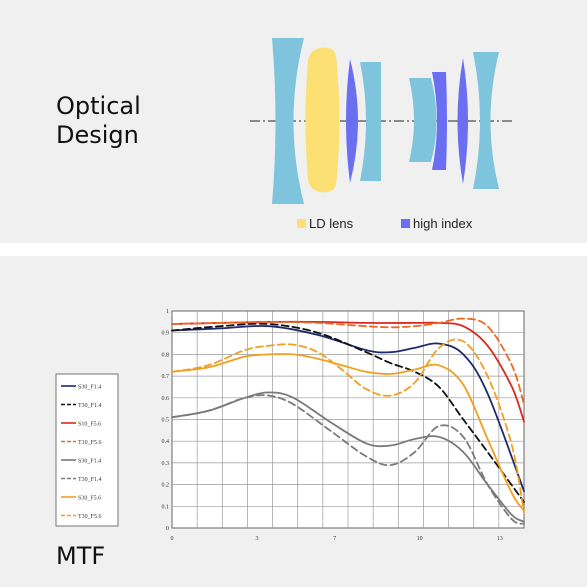  What do you see at coordinates (166, 334) in the screenshot?
I see `y-tick-label: 0.9` at bounding box center [166, 334].